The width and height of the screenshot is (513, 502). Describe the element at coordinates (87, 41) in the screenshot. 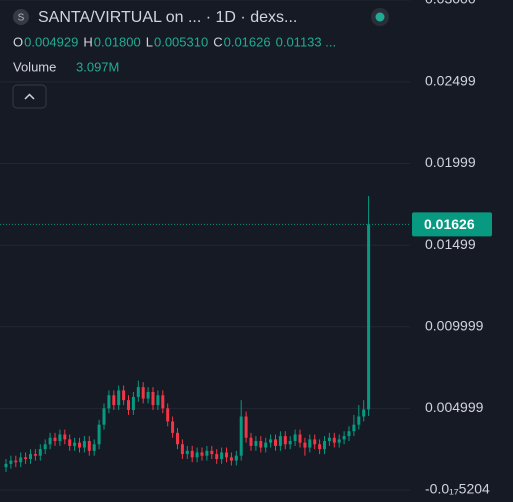

I see `ohlc-key: H` at that location.